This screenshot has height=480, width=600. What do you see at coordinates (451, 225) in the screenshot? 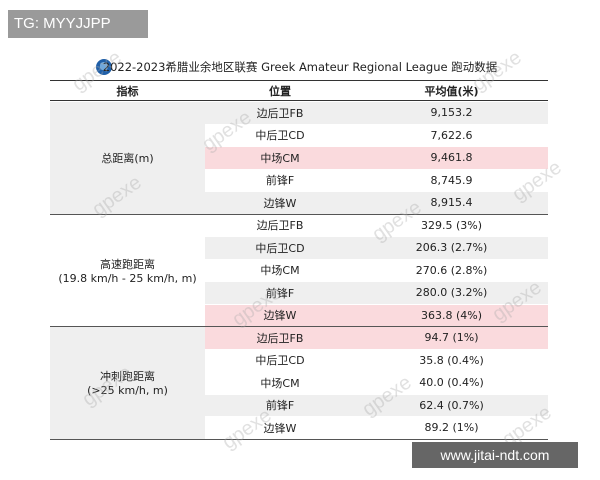
I see `value-cell: 329.5 (3%)` at bounding box center [451, 225].